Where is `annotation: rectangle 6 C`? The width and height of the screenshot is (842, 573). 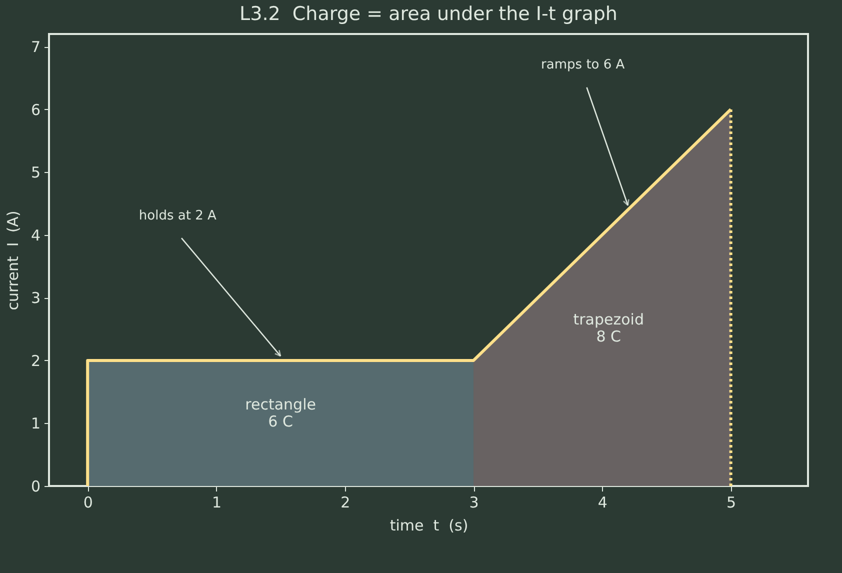
annotation: rectangle 6 C is located at coordinates (280, 412).